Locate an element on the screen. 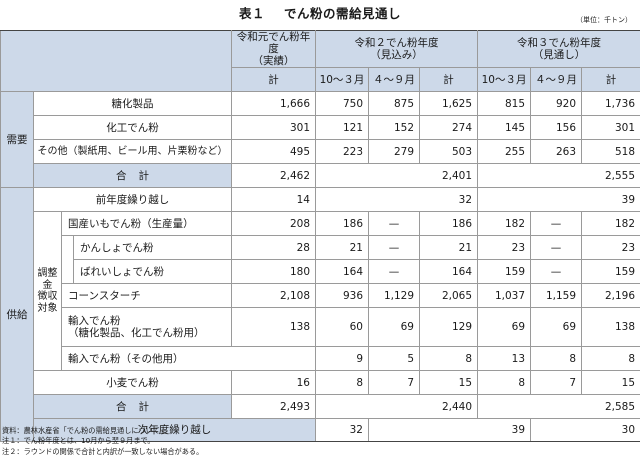 This screenshot has width=640, height=461. cell: 152 is located at coordinates (394, 128).